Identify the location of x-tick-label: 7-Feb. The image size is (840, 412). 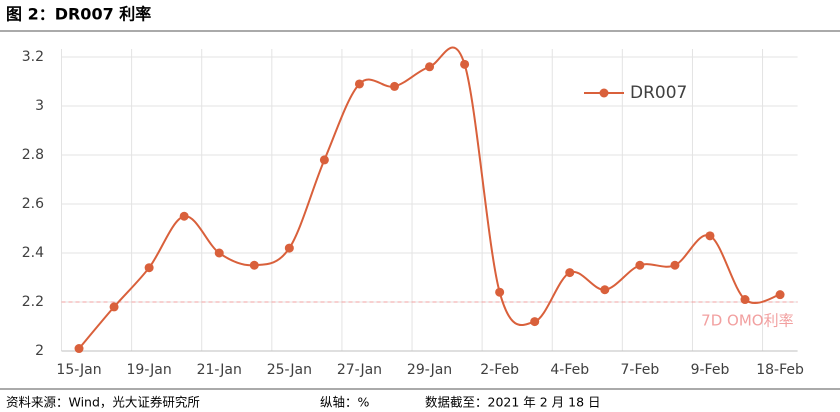
(639, 370).